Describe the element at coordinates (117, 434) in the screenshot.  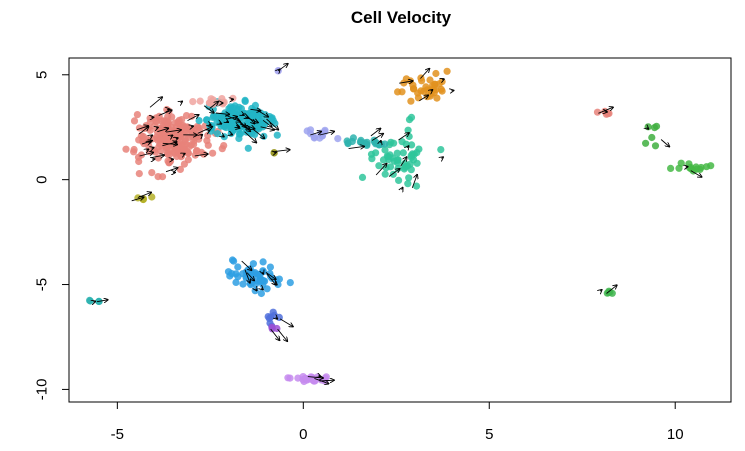
I see `x-tick-label: -5` at that location.